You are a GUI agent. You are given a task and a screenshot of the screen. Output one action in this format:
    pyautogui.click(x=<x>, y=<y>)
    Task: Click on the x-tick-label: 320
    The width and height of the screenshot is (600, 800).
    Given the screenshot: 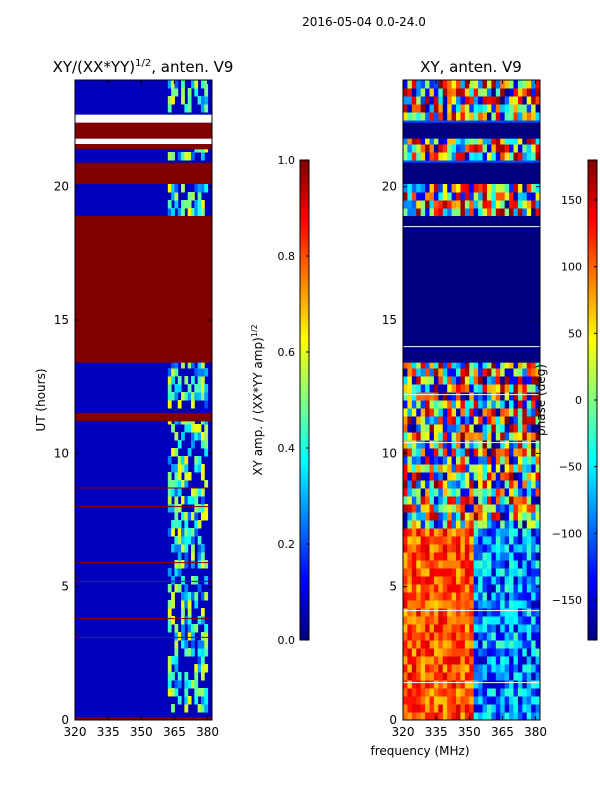 What is the action you would take?
    pyautogui.click(x=75, y=732)
    